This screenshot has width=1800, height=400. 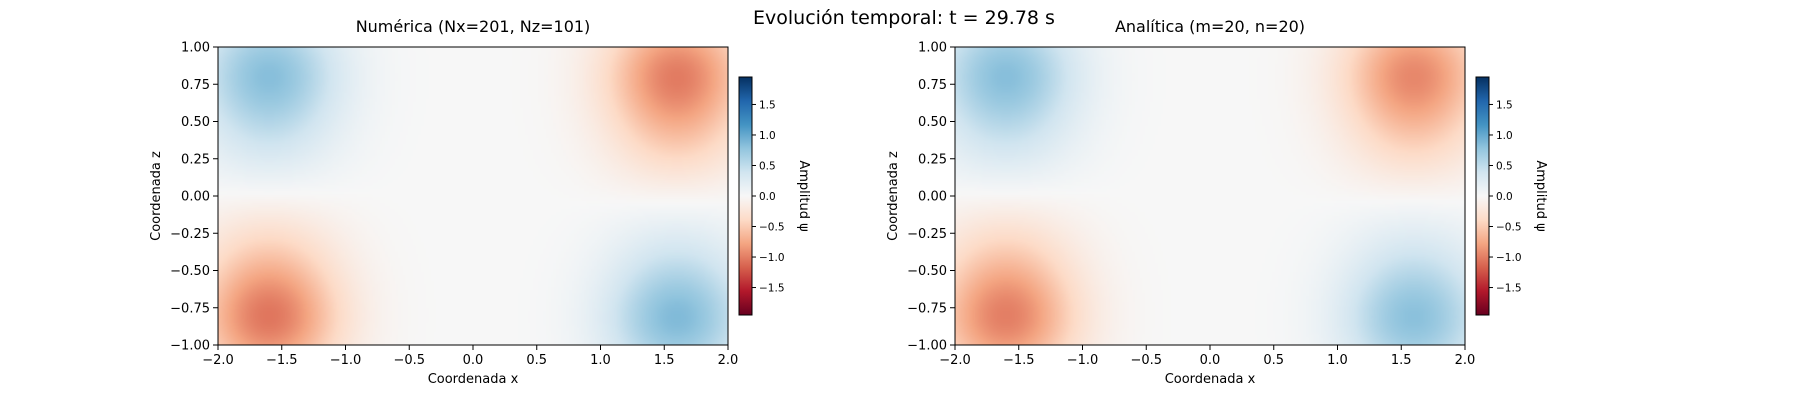 I want to click on figure-suptitle: Evolución temporal: t = 29.78 s, so click(x=904, y=18).